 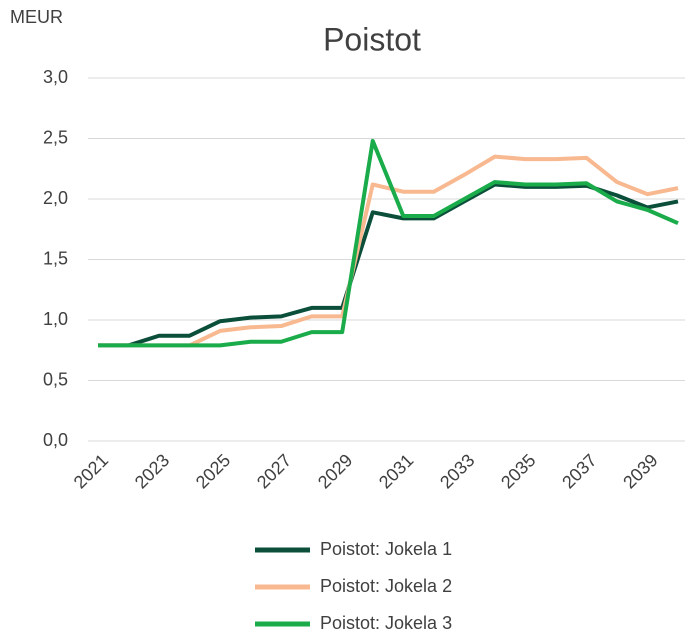 What do you see at coordinates (55, 198) in the screenshot?
I see `y-tick-label: 2,0` at bounding box center [55, 198].